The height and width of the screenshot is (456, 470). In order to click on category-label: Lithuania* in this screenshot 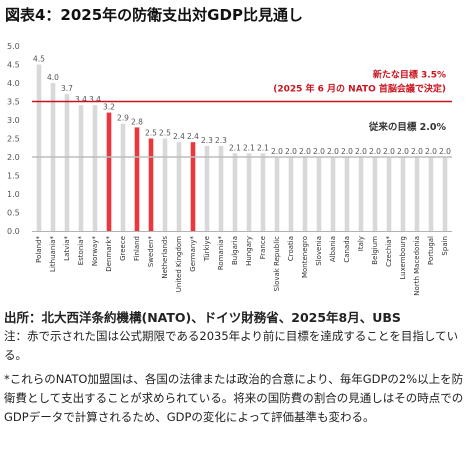, I will do `click(53, 254)`.